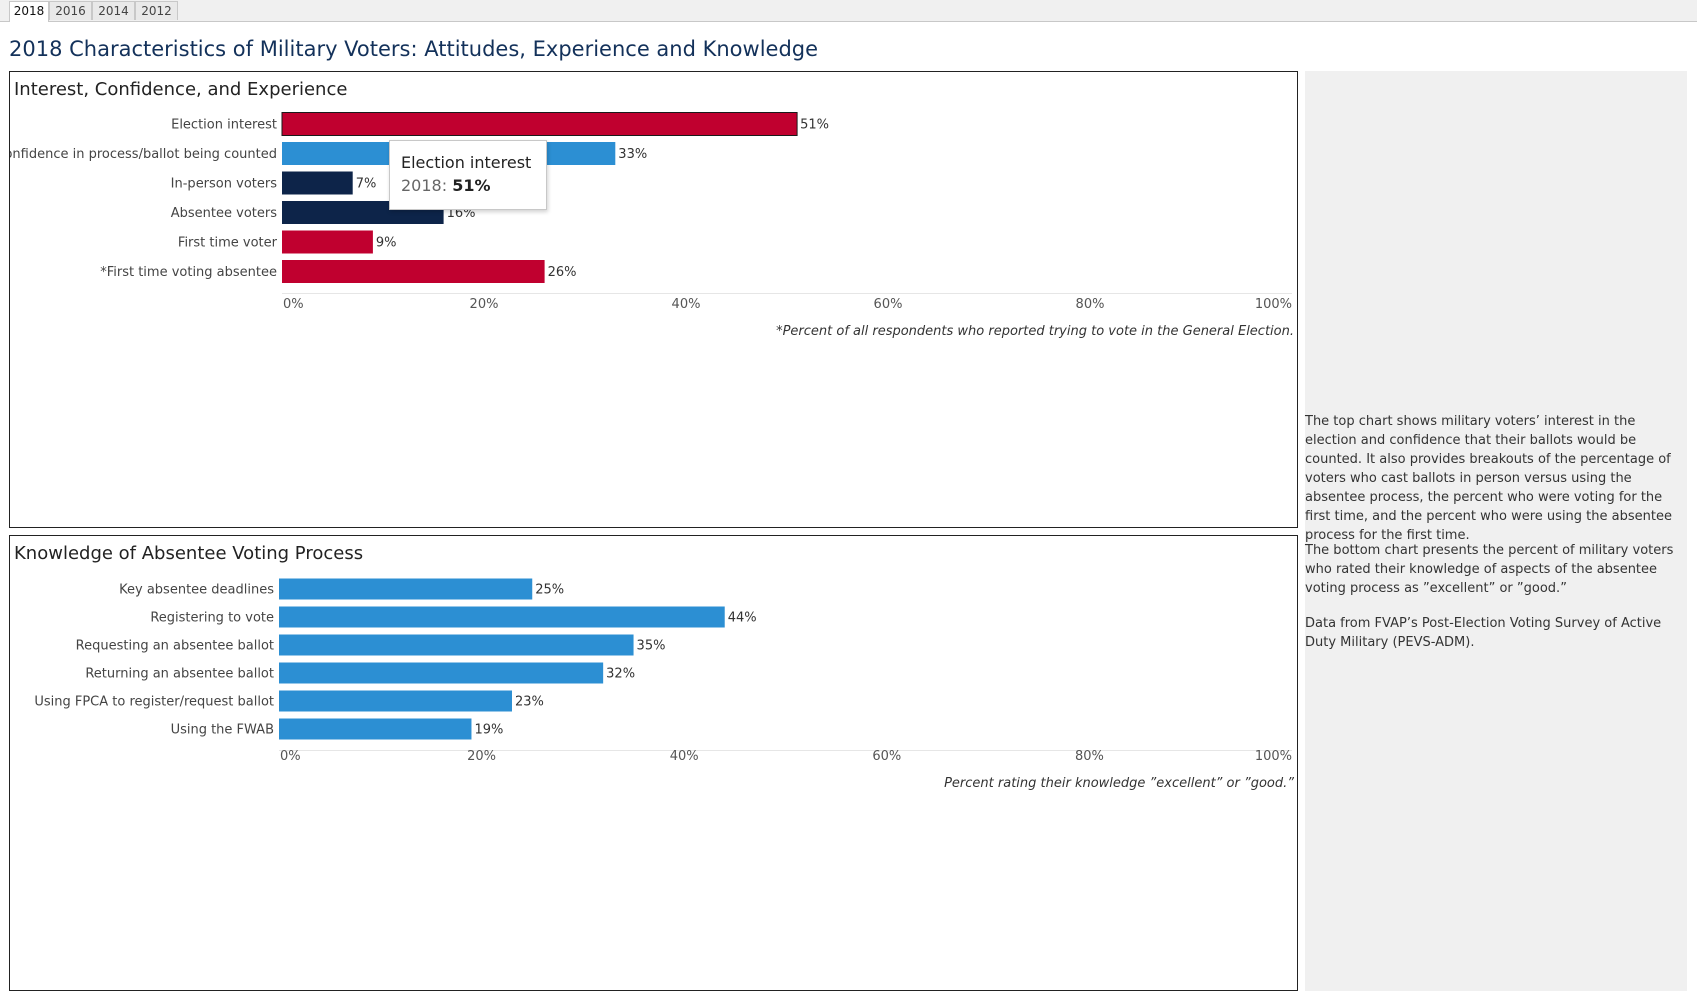  What do you see at coordinates (529, 702) in the screenshot?
I see `value-label-using-fpca-to-register-request-ballot: 23%` at bounding box center [529, 702].